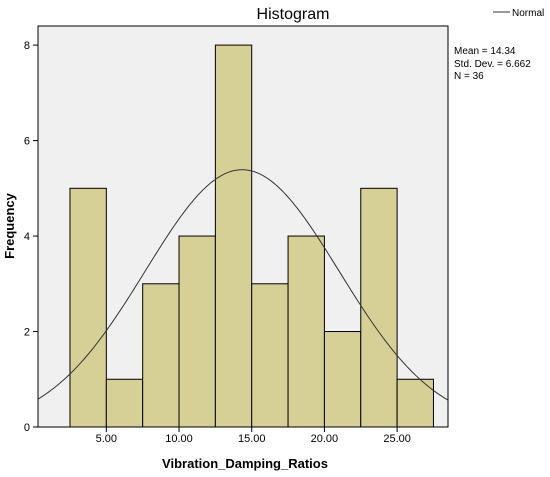 The height and width of the screenshot is (477, 550). I want to click on y-tick-label: 8, so click(27, 46).